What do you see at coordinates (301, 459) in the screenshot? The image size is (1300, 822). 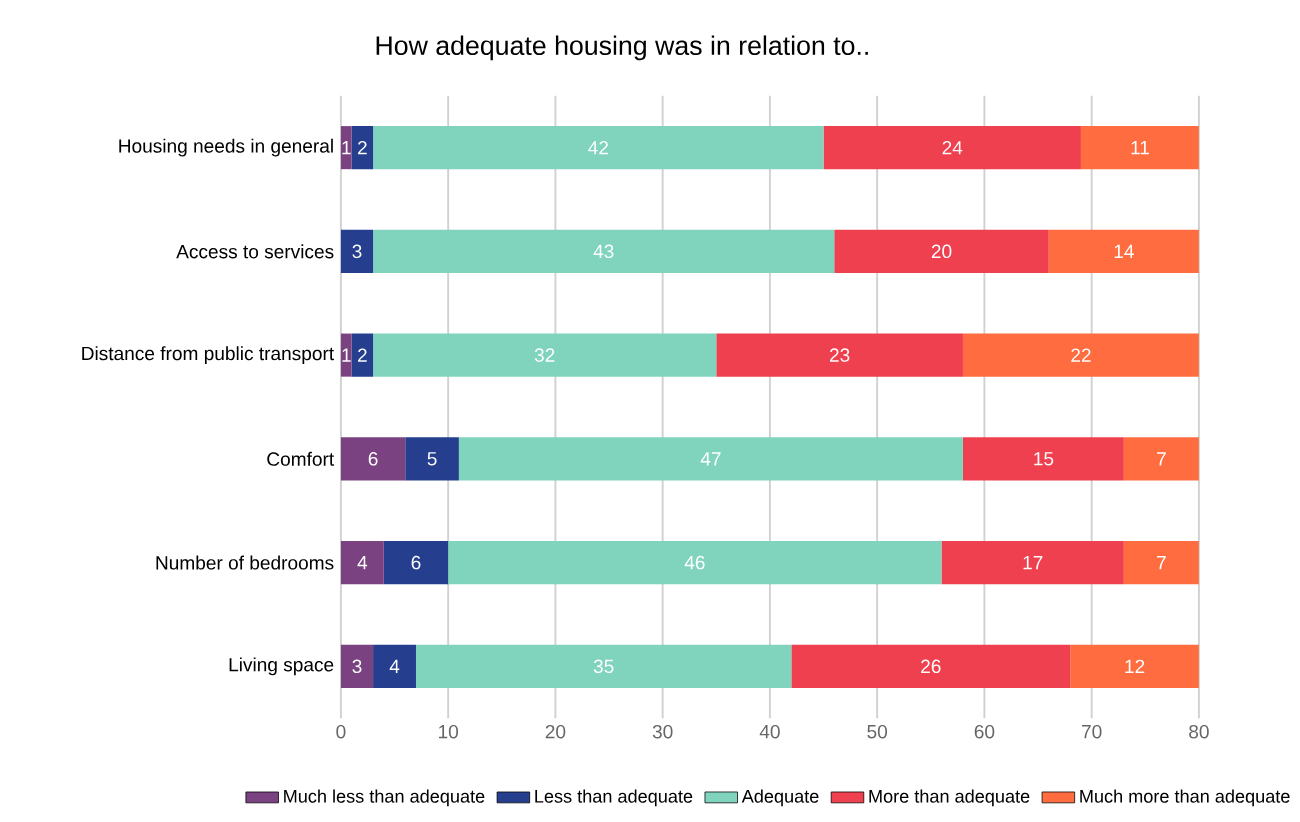 I see `y-tick-label: Comfort` at bounding box center [301, 459].